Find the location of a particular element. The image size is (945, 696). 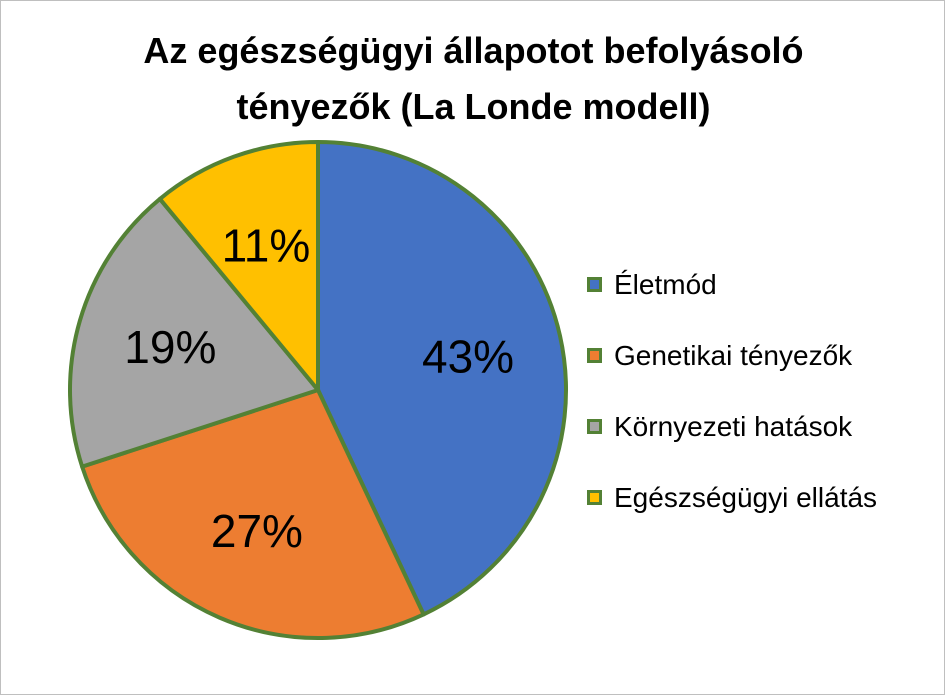

legend-label-egeszsegugyi: Egészségügyi ellátás is located at coordinates (746, 497).